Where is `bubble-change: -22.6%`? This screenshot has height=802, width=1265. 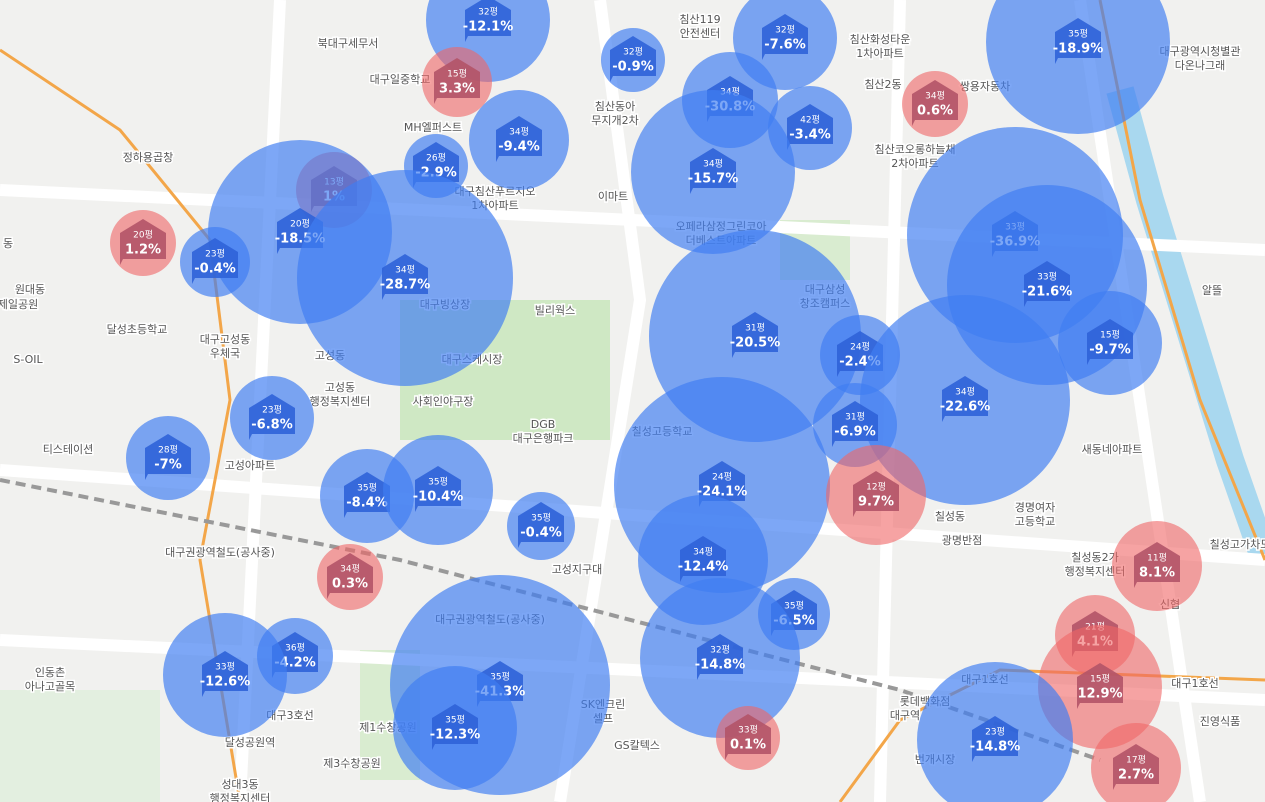 bubble-change: -22.6% is located at coordinates (965, 407).